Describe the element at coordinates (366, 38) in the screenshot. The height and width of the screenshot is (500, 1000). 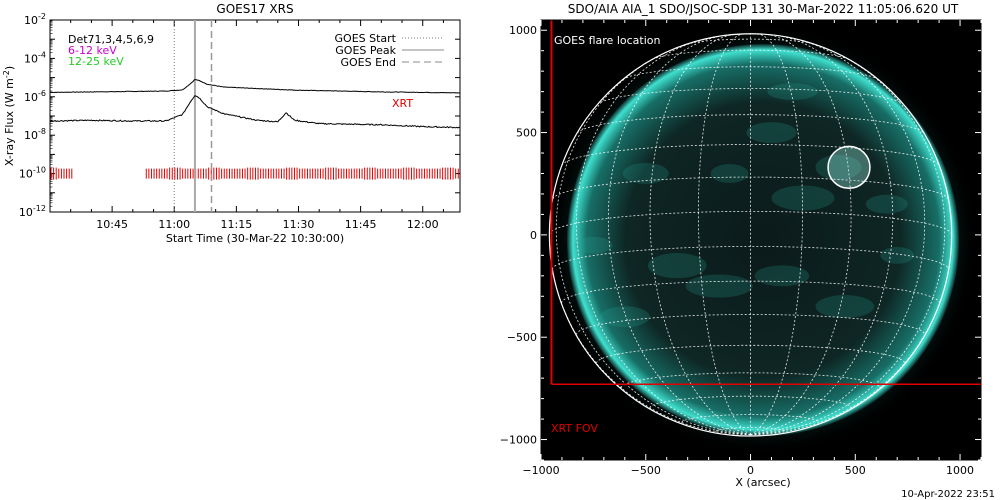
I see `legend-goes-start: GOES Start` at that location.